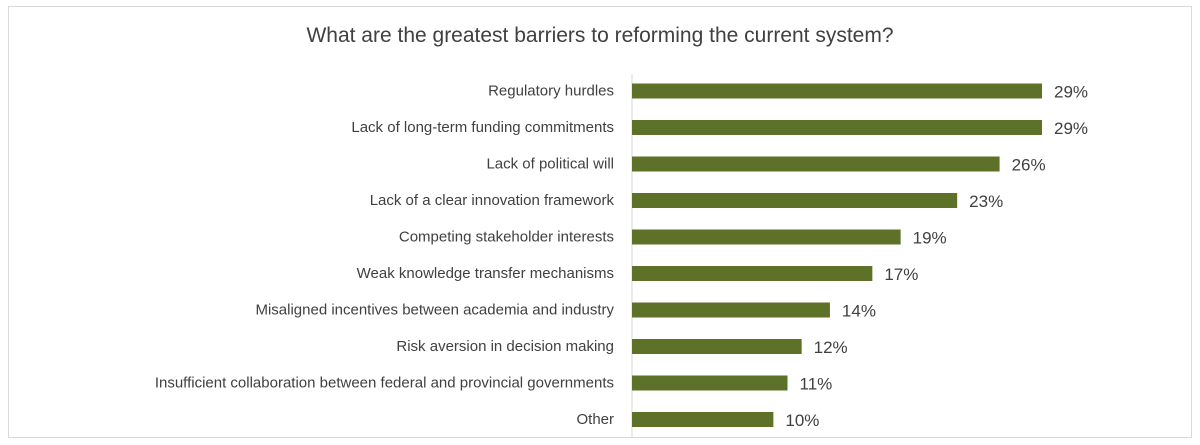  Describe the element at coordinates (831, 347) in the screenshot. I see `data-label: 12%` at that location.